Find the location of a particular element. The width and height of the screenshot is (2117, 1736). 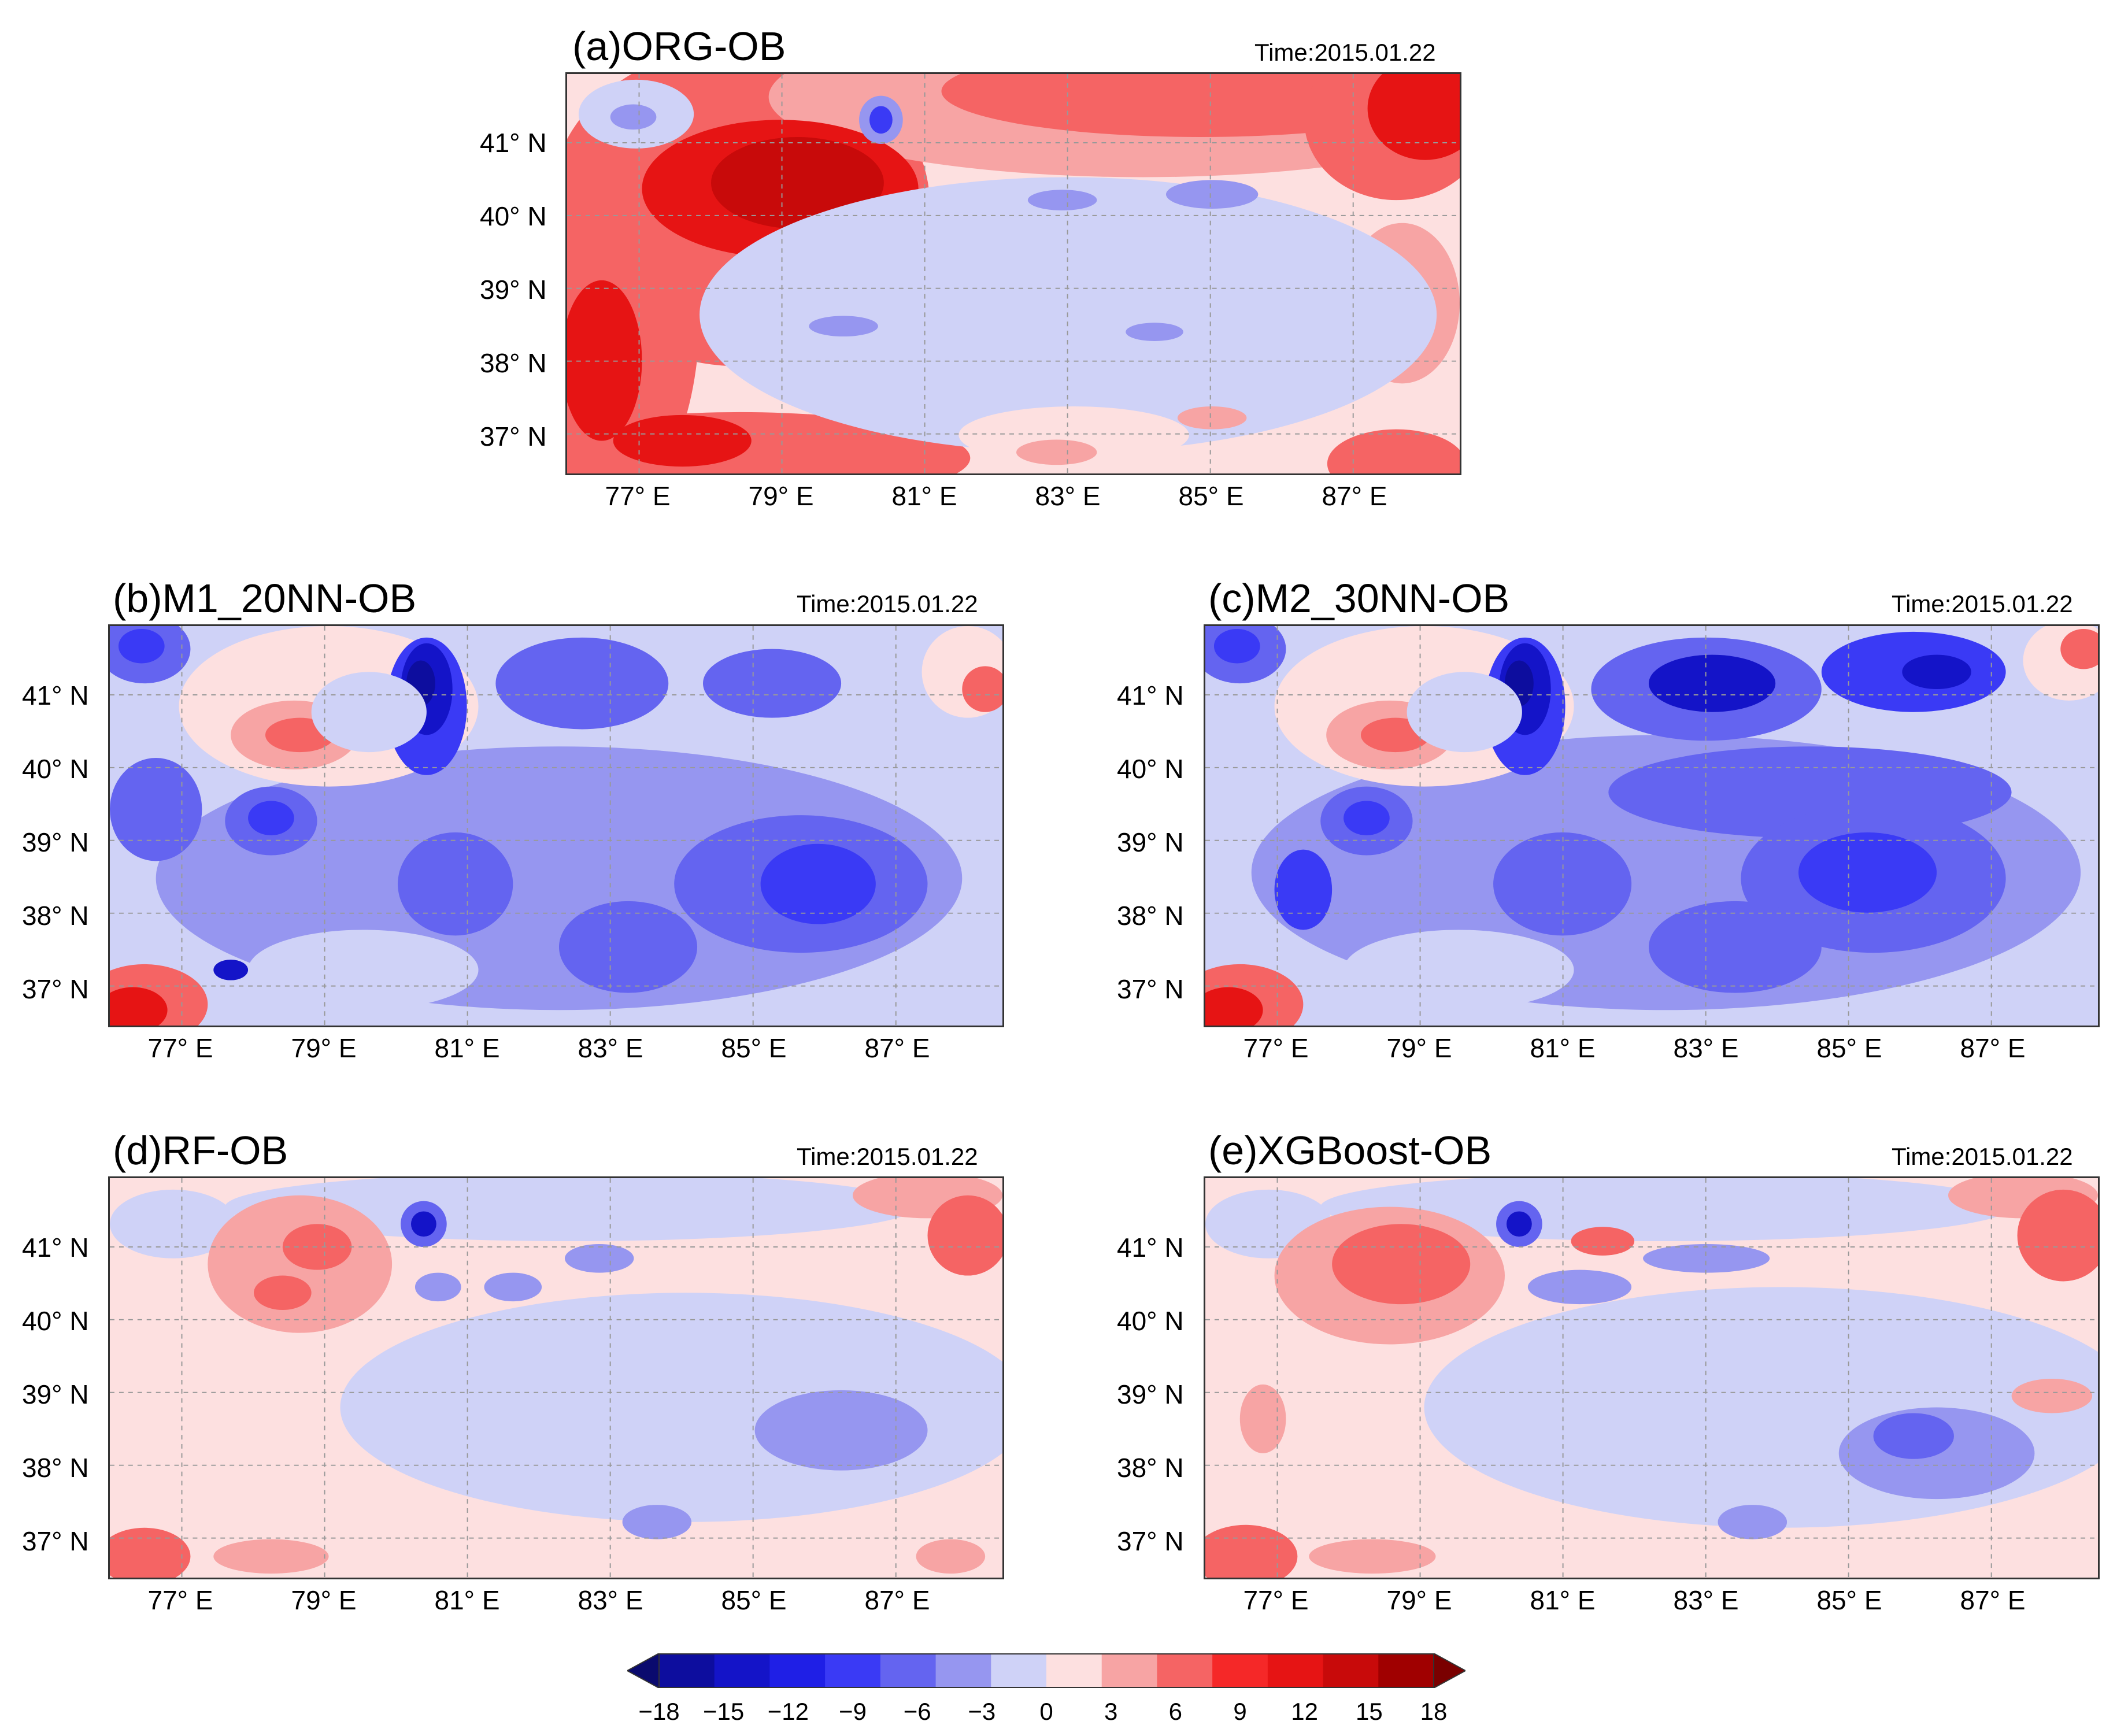

colorbar-frame is located at coordinates (1046, 1670).